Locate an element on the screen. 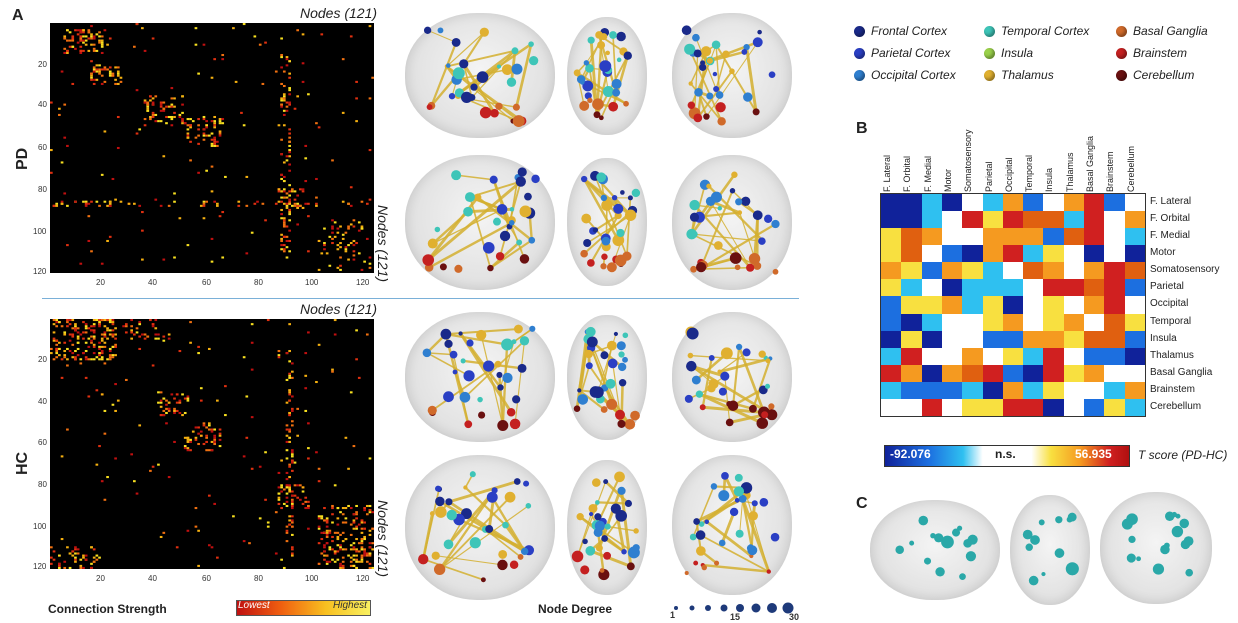  network-edge is located at coordinates (465, 49).